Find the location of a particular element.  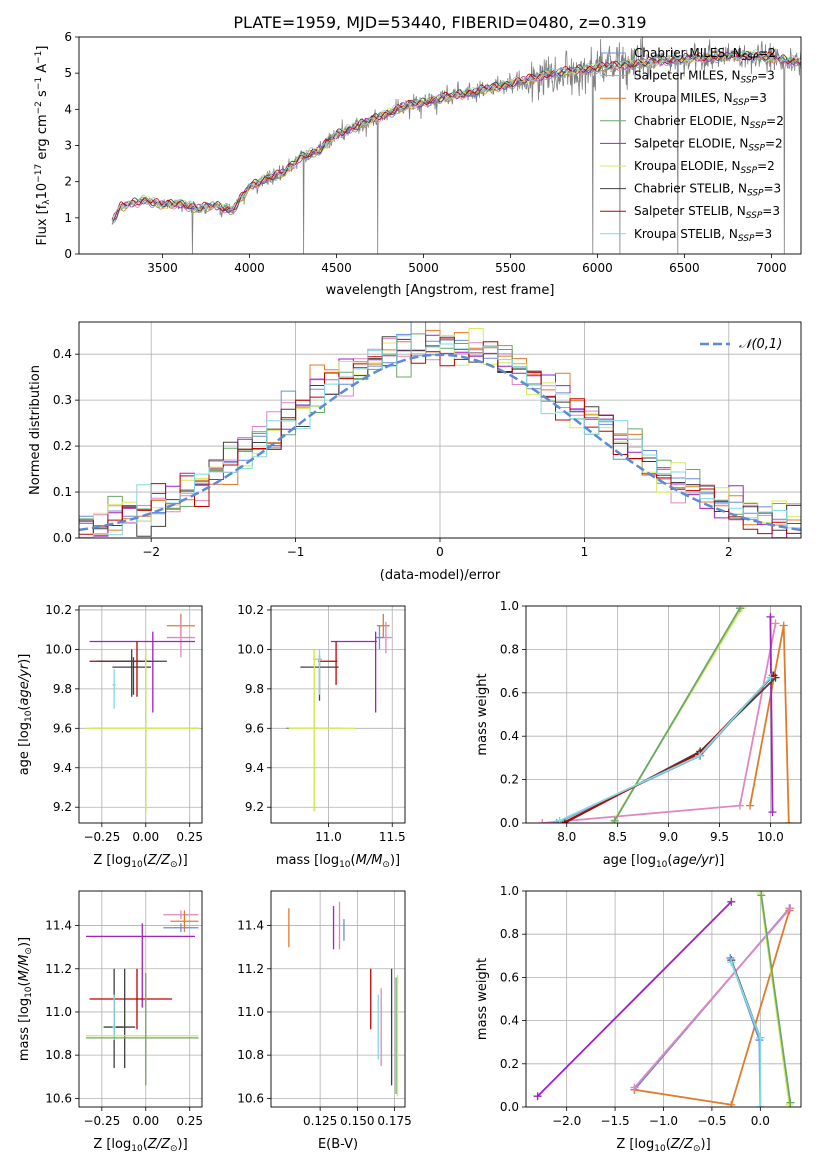

y-tick-label: 2 is located at coordinates (68, 182).